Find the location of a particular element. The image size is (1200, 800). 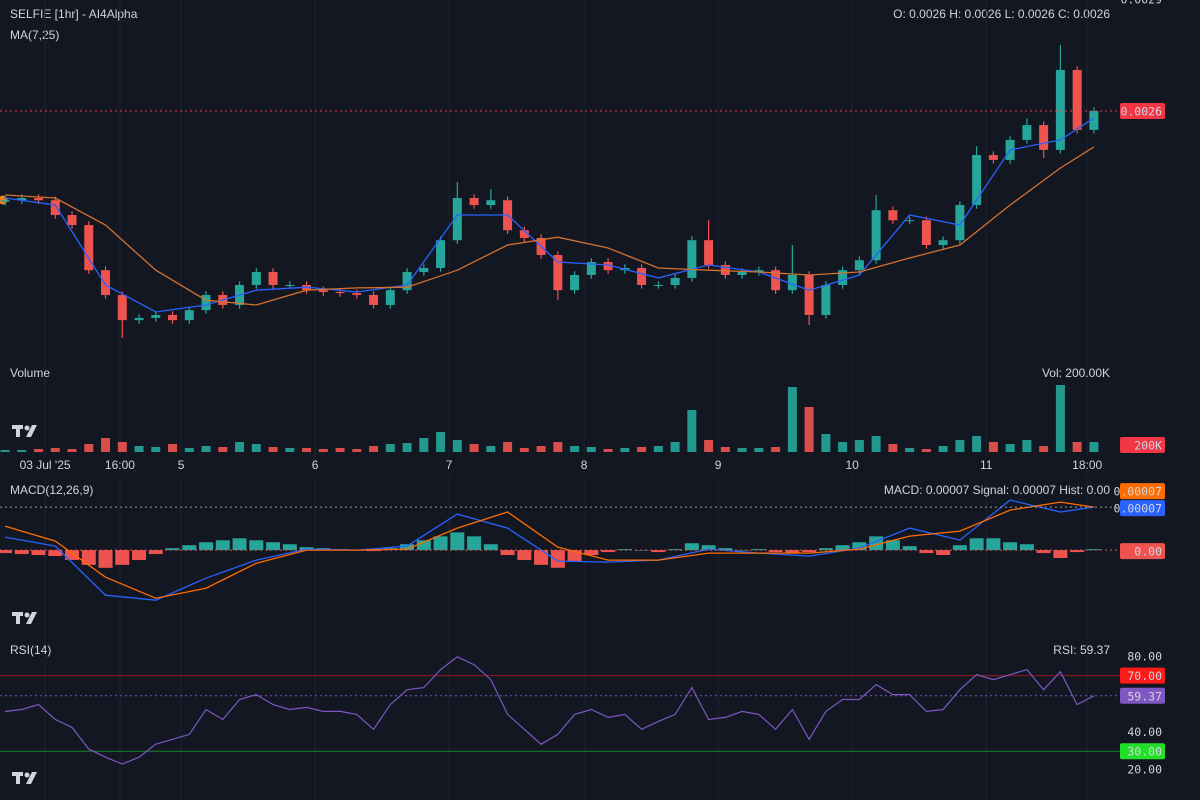

x-tick-label: 9 is located at coordinates (718, 465).